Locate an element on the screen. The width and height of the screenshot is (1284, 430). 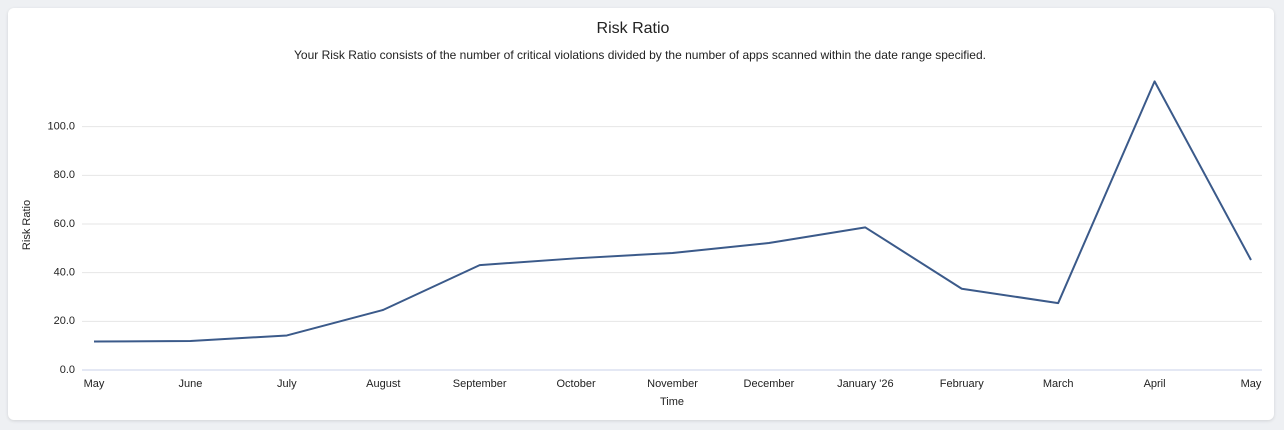
x-tick-label: April is located at coordinates (1155, 384).